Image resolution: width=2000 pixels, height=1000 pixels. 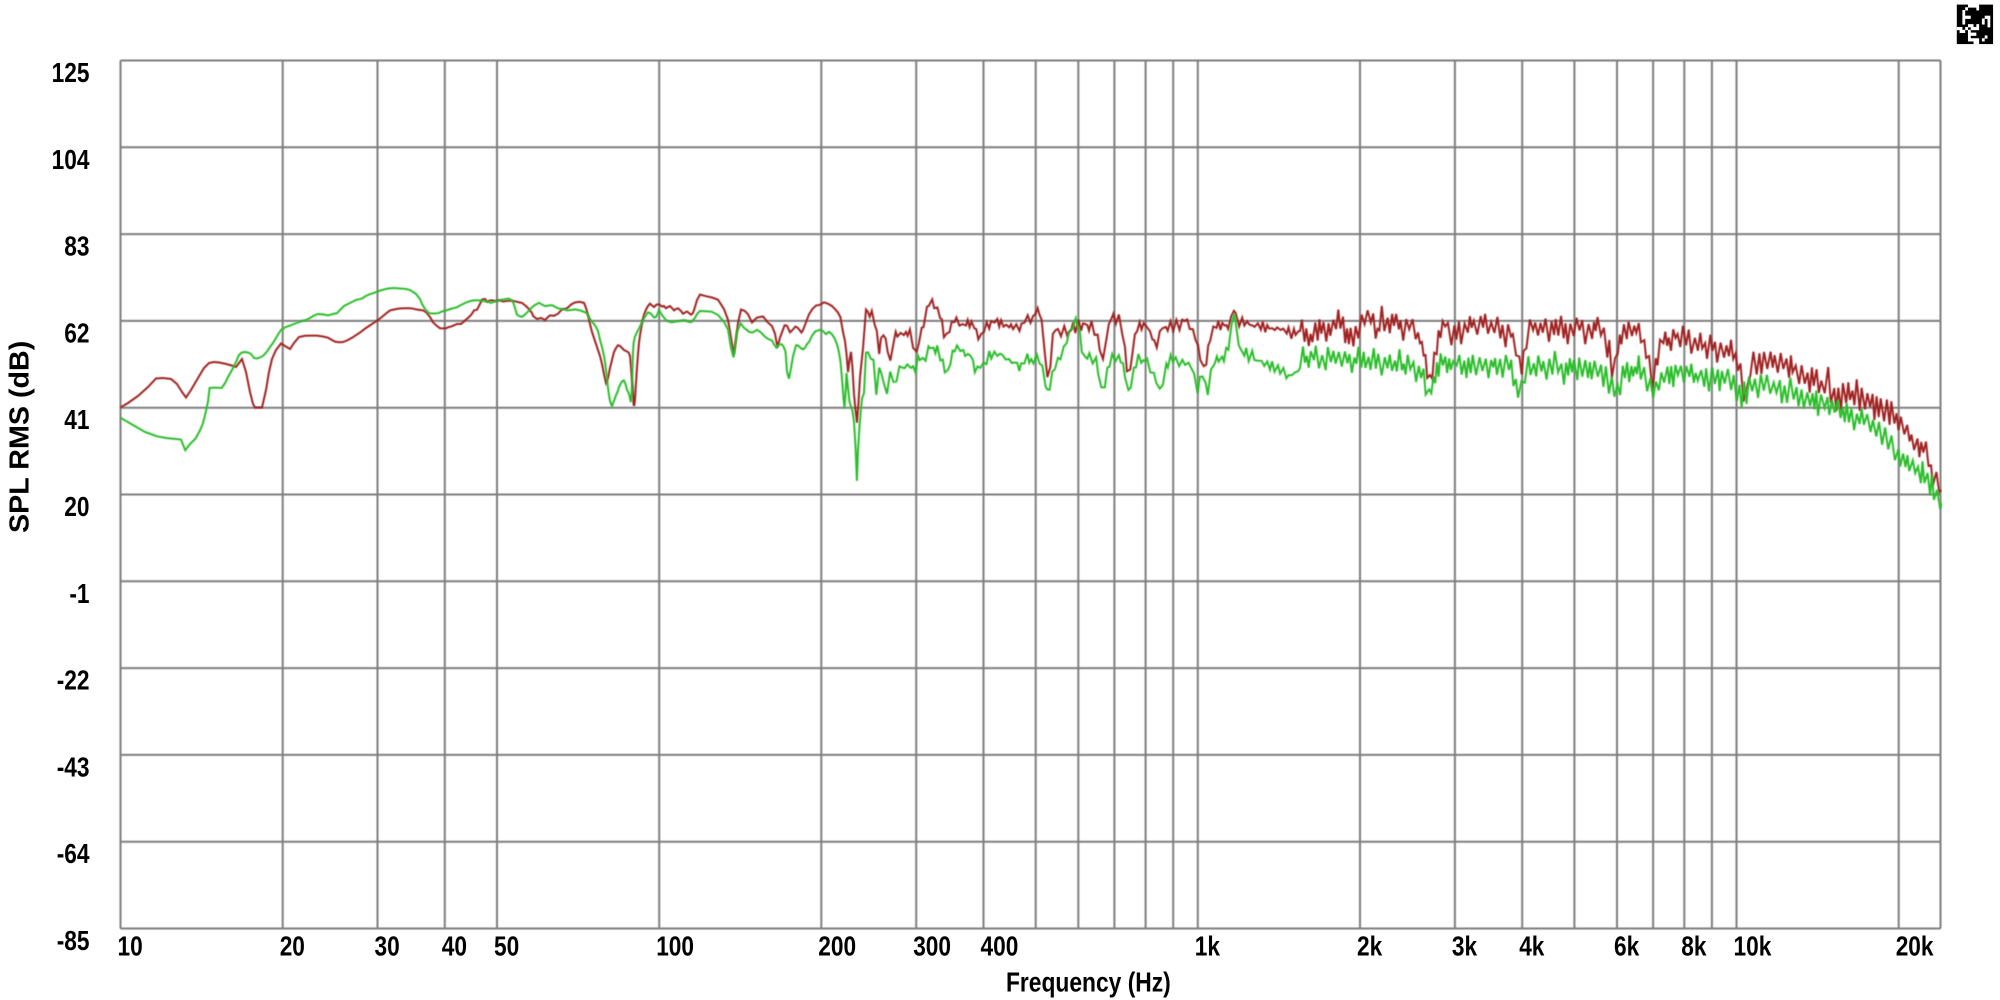 I want to click on svg-text: 30, so click(x=387, y=946).